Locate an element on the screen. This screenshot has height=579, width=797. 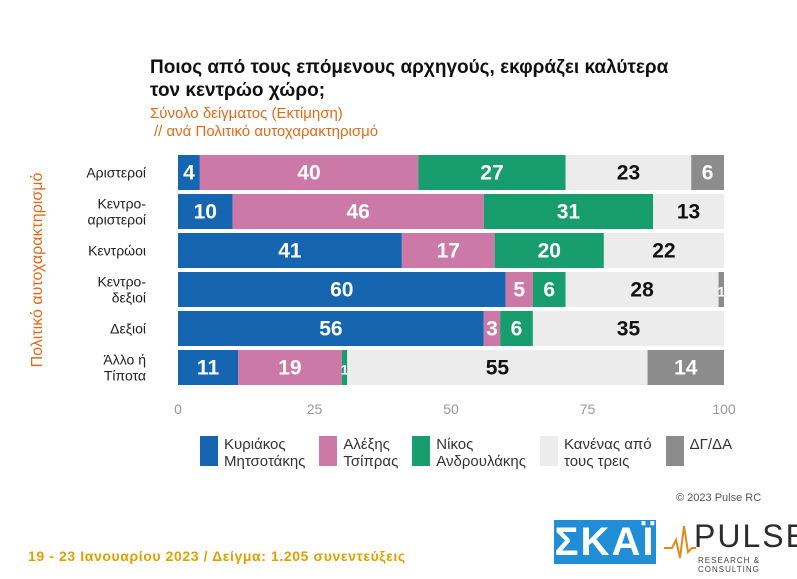
category-label: Δεξιοί is located at coordinates (128, 329).